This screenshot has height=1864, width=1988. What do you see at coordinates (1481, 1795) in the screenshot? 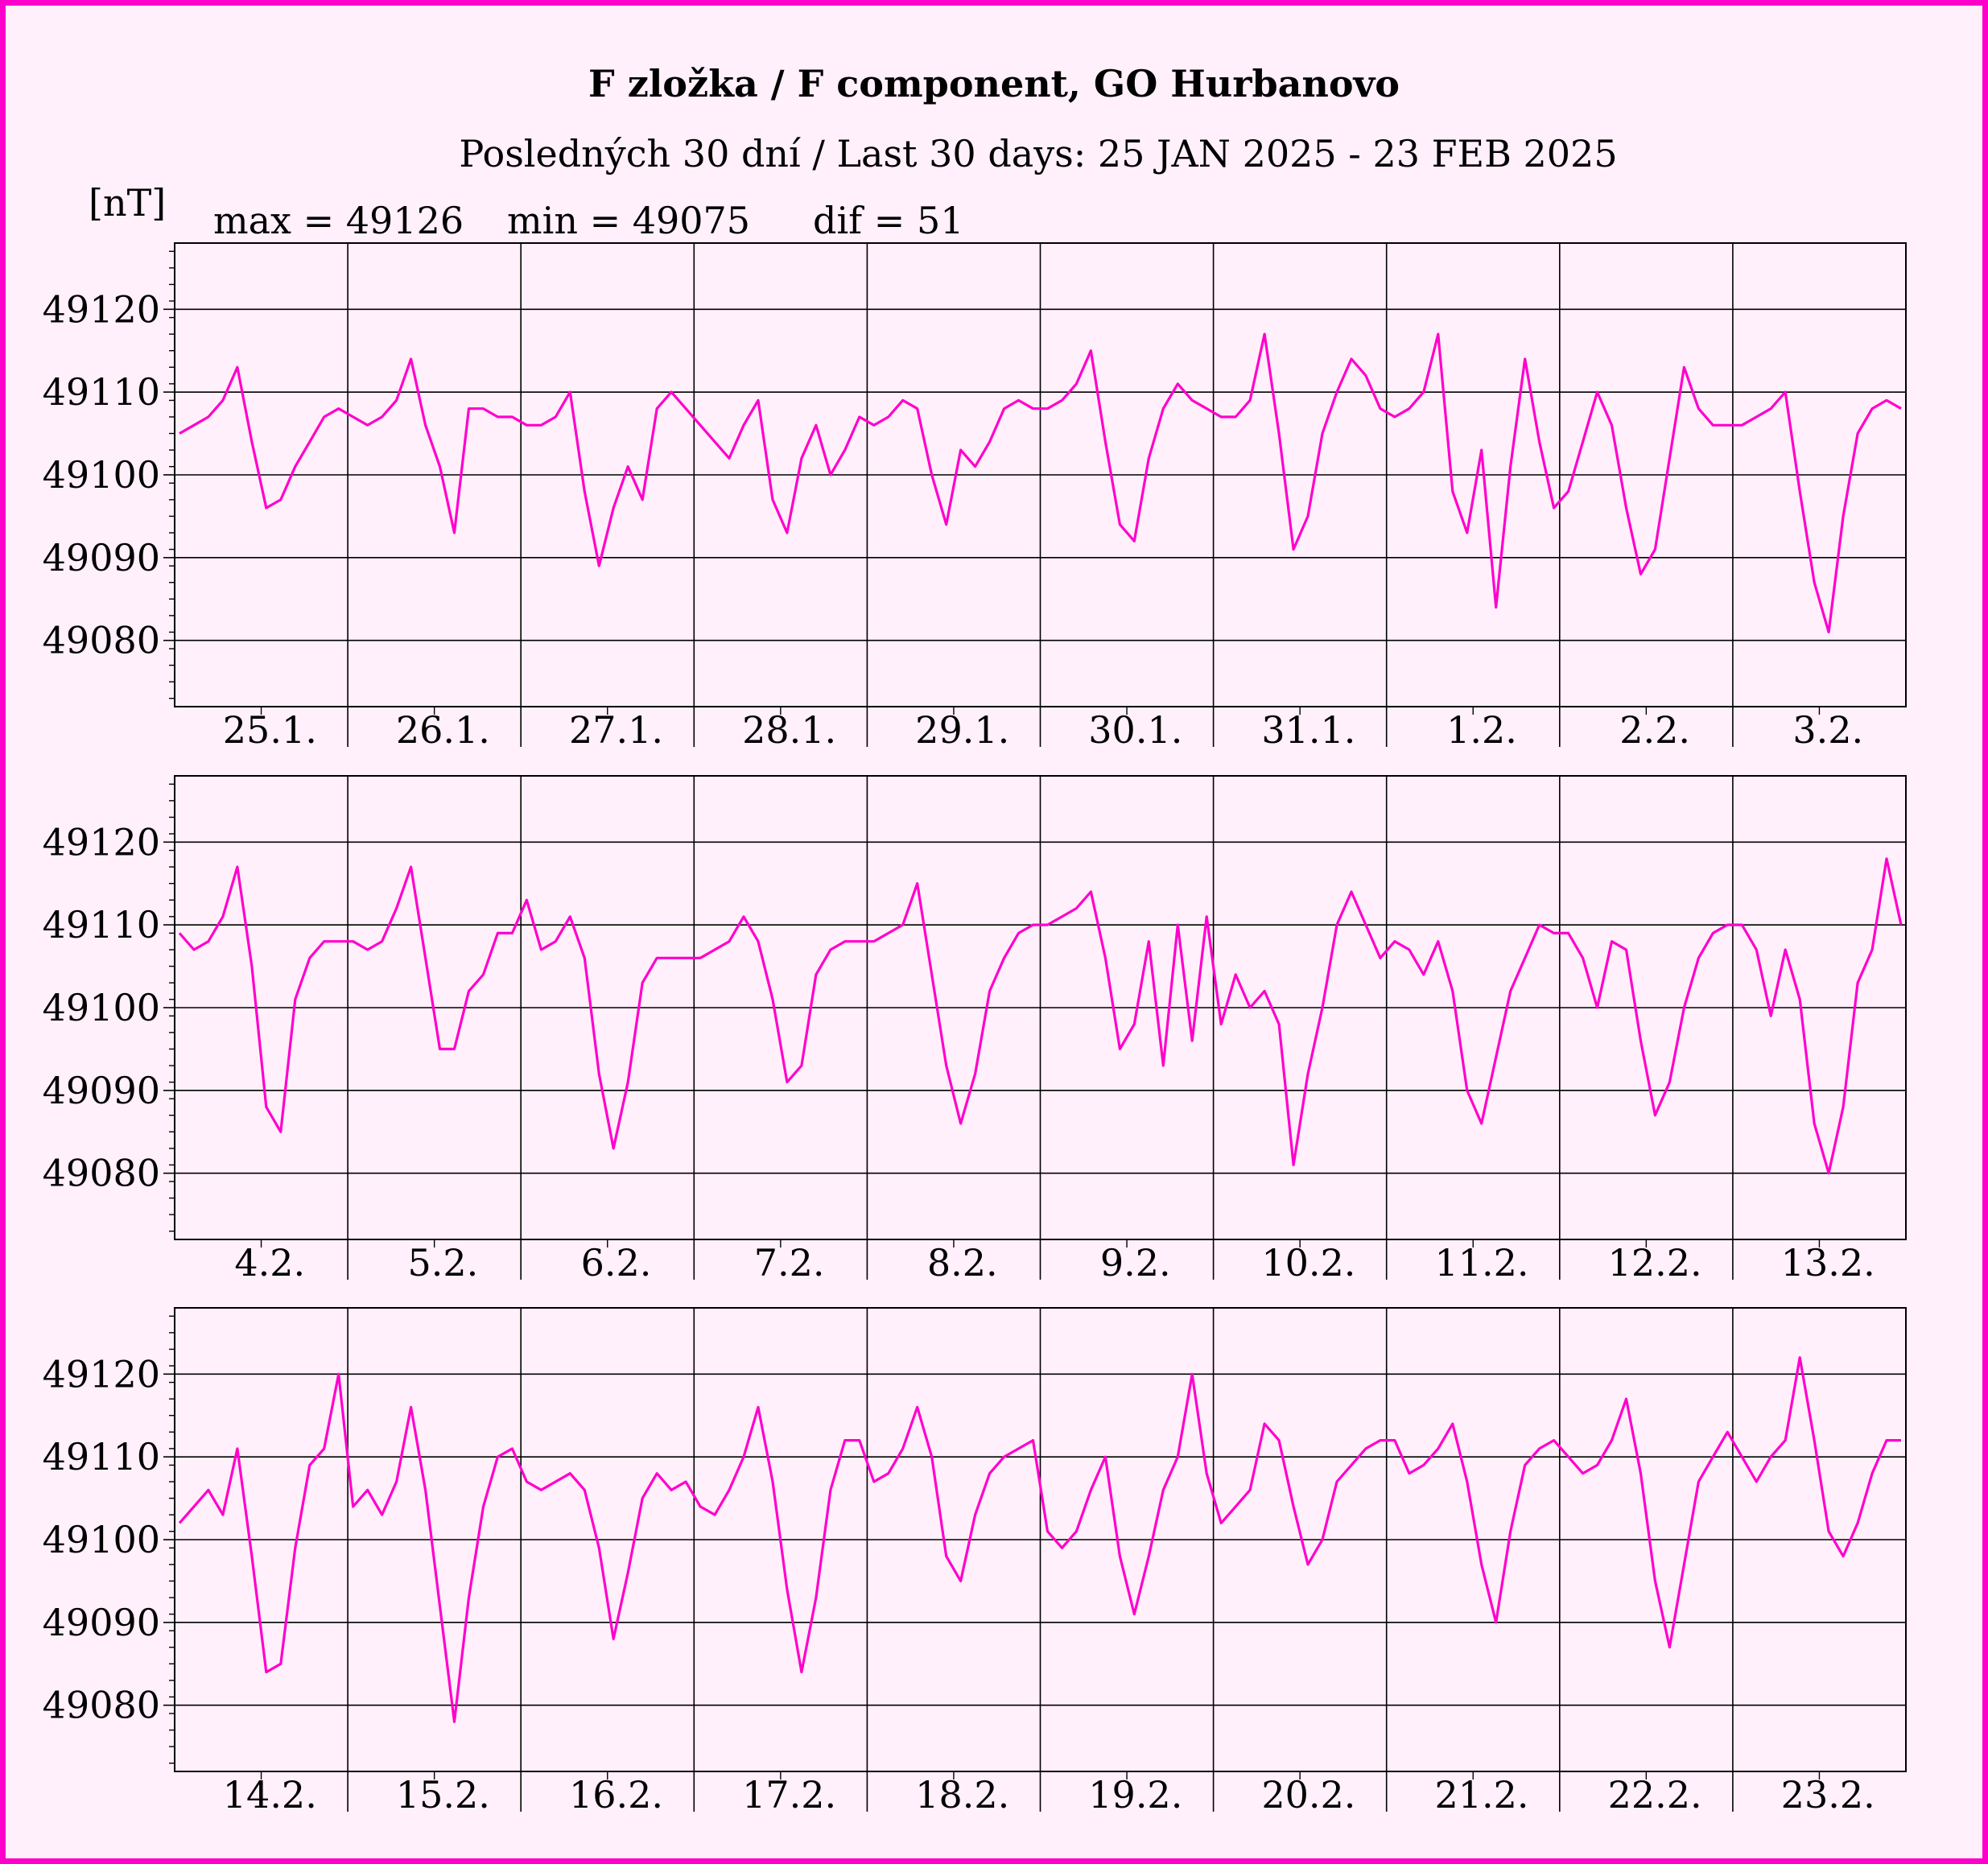
I see `day-label: 21.2.` at bounding box center [1481, 1795].